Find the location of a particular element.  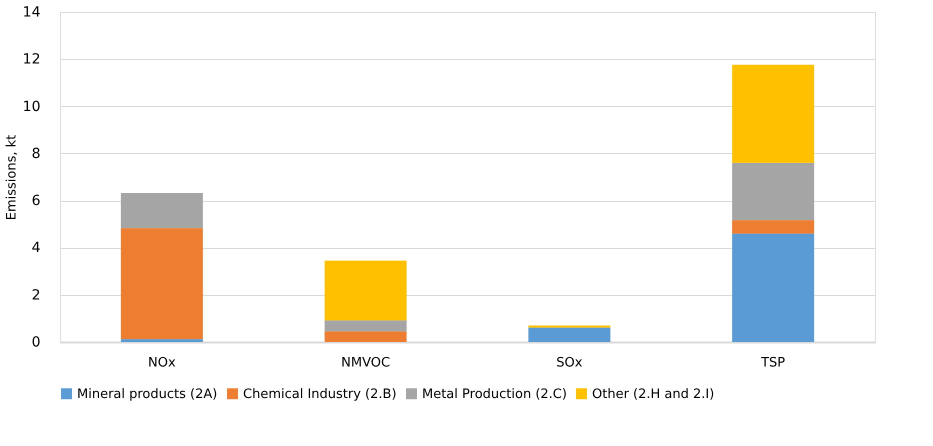

legend-label: Chemical Industry (2.B) is located at coordinates (320, 394).